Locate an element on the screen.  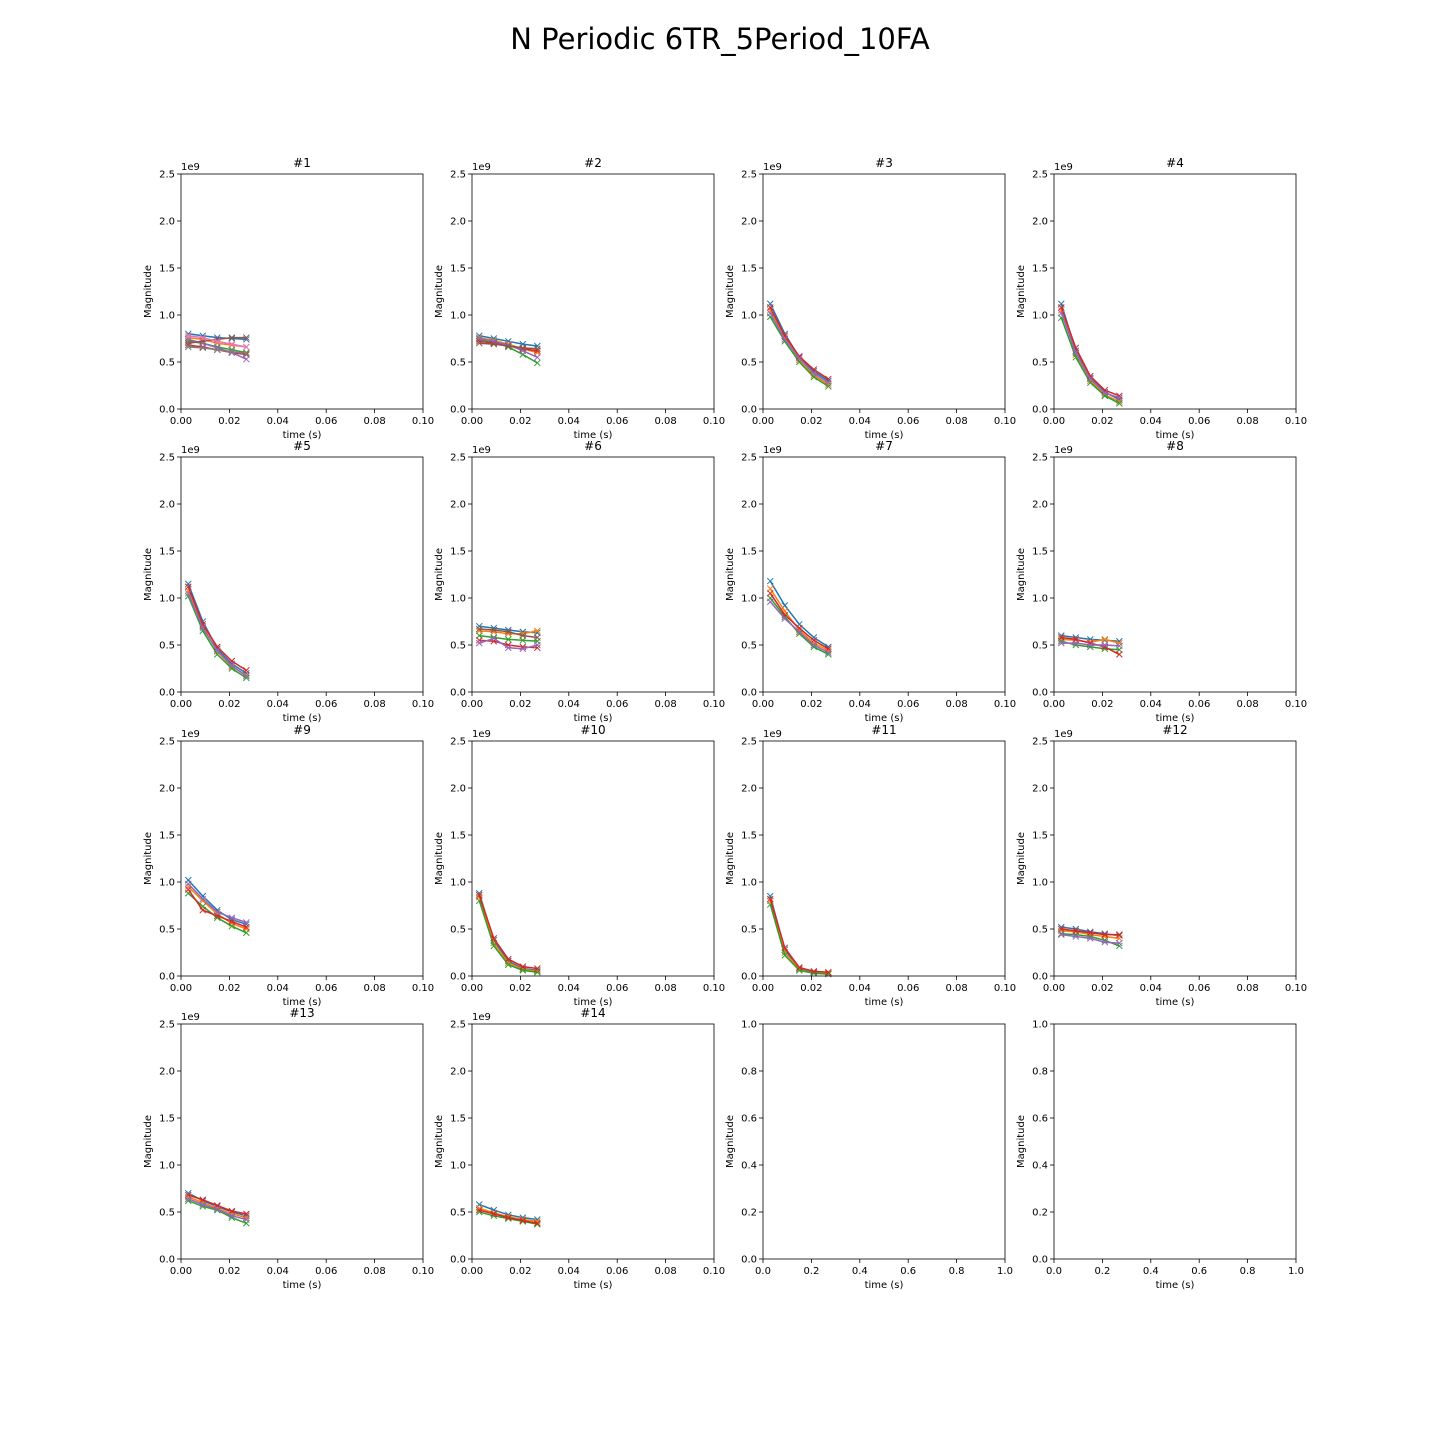
y-tick-label: 0.8 is located at coordinates (1040, 1072).